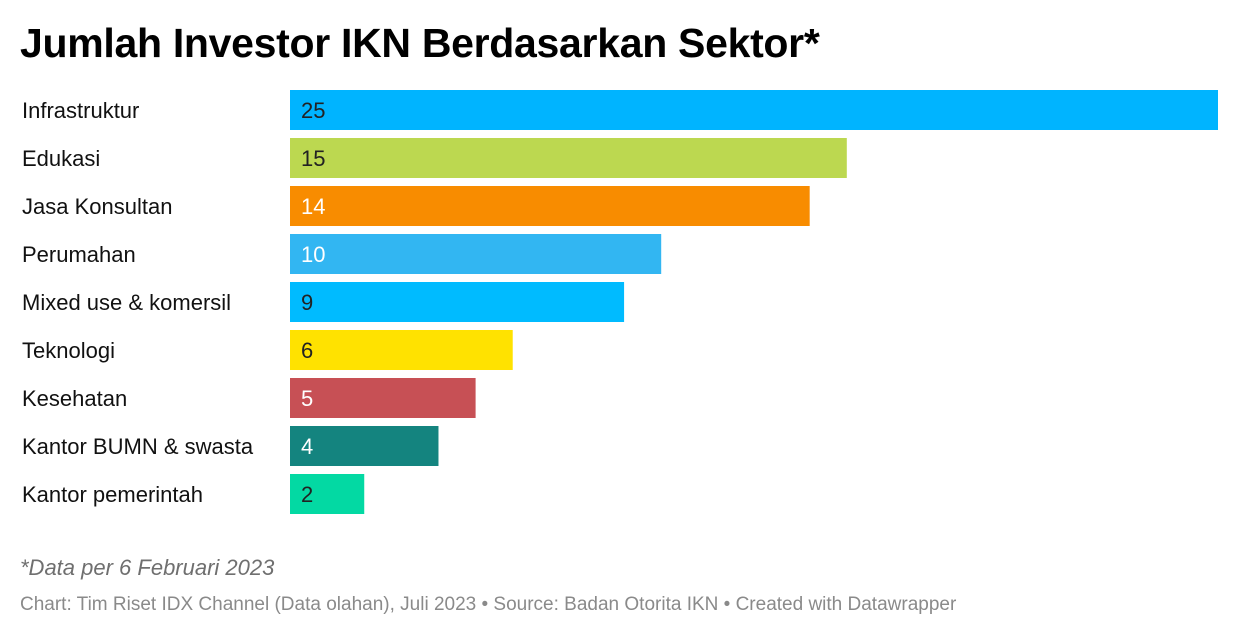 The height and width of the screenshot is (638, 1240). Describe the element at coordinates (313, 254) in the screenshot. I see `value-label: 10` at that location.